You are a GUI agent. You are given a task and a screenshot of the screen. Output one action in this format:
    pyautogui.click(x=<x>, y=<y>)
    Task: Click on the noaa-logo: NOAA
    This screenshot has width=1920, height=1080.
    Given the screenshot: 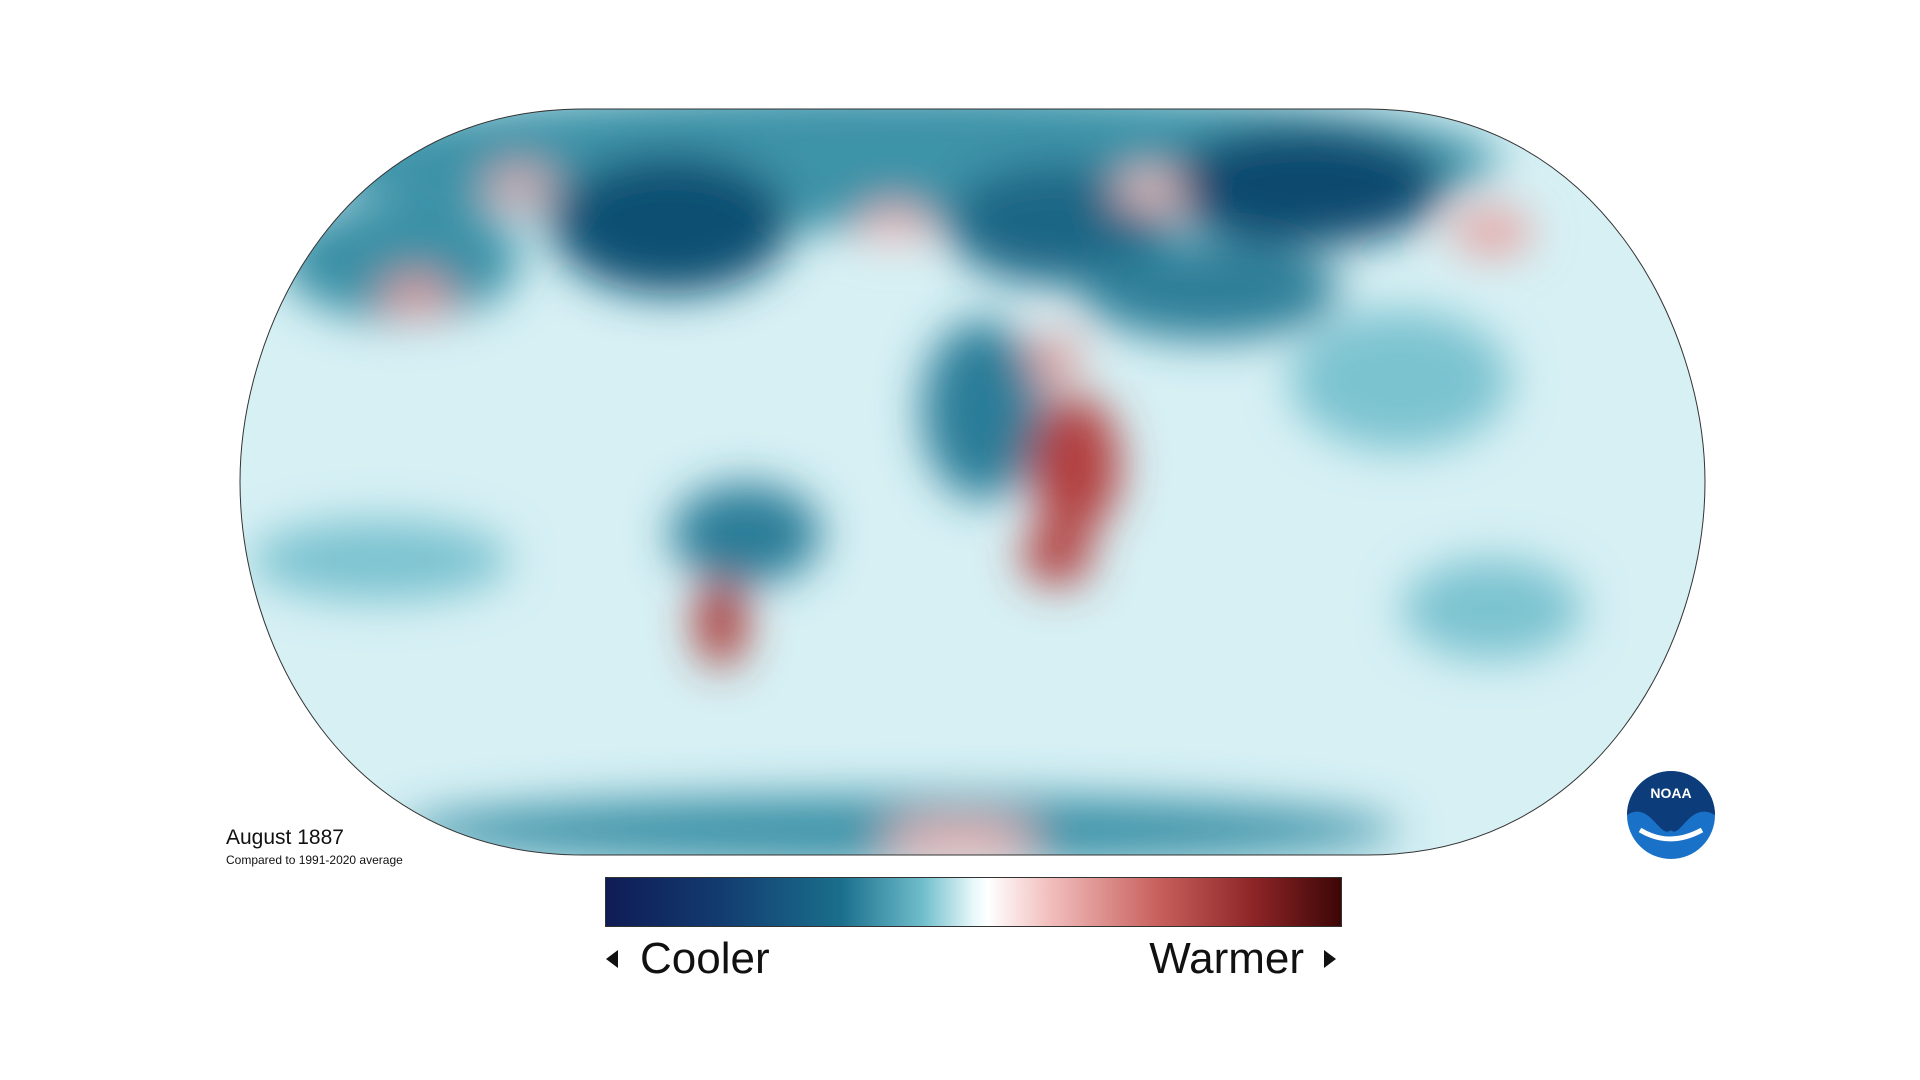 What is the action you would take?
    pyautogui.click(x=1671, y=815)
    